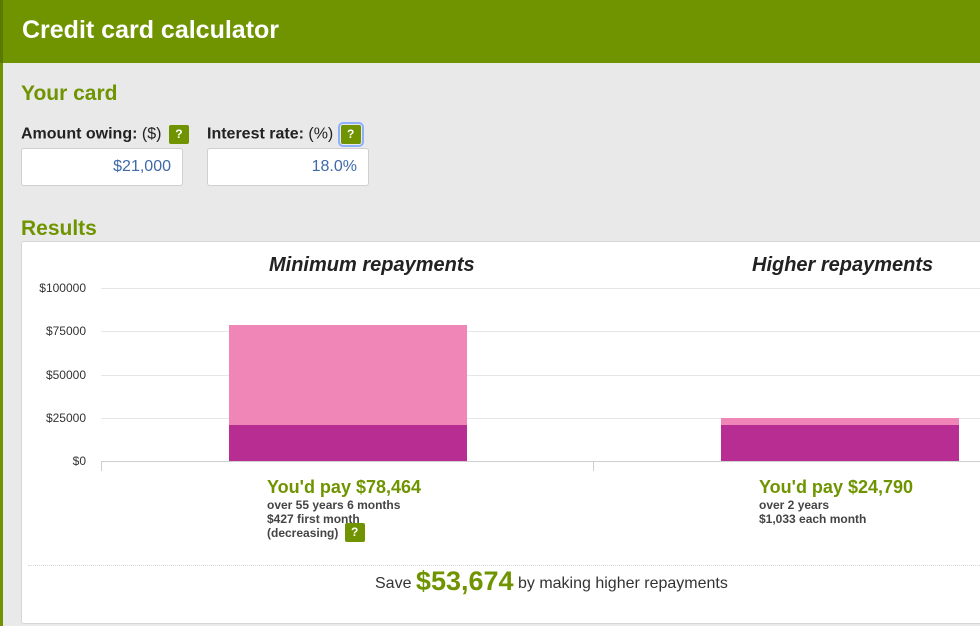  Describe the element at coordinates (540, 461) in the screenshot. I see `x-axis` at that location.